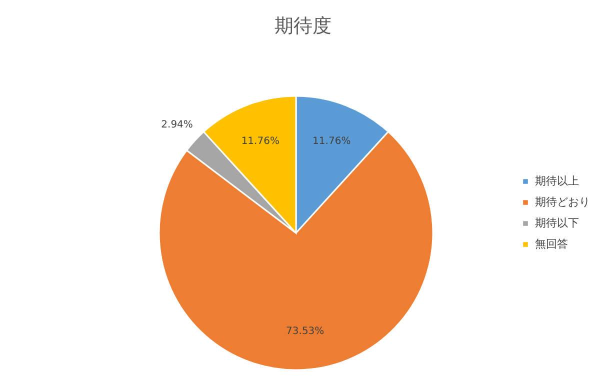 Image resolution: width=606 pixels, height=391 pixels. I want to click on data-label: 73.53%, so click(305, 332).